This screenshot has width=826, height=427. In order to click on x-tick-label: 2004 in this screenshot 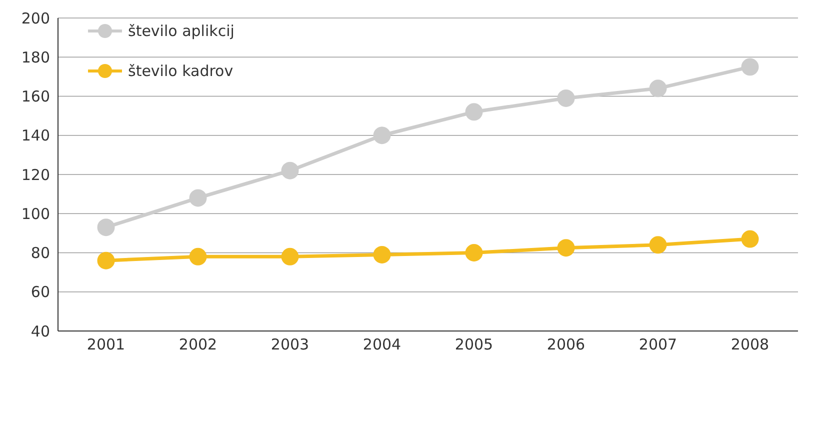, I will do `click(382, 345)`.